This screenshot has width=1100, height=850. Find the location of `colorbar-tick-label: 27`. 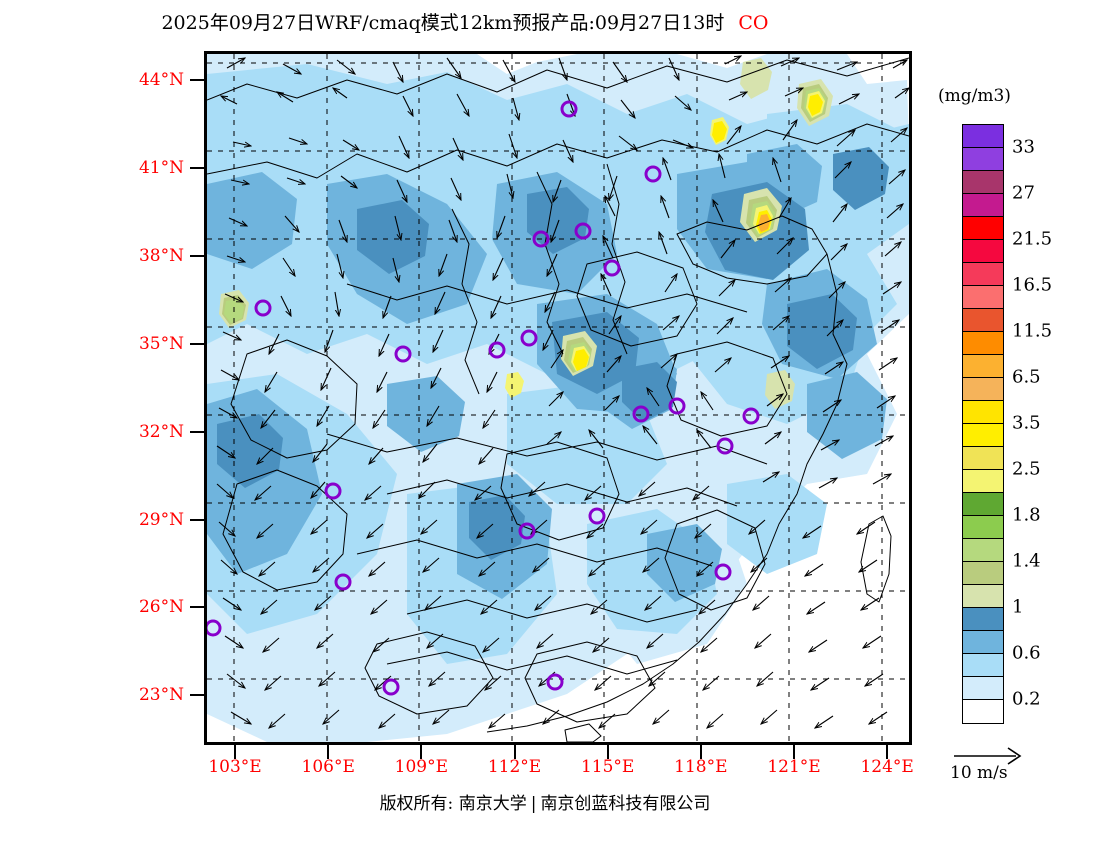

colorbar-tick-label: 27 is located at coordinates (1023, 193).